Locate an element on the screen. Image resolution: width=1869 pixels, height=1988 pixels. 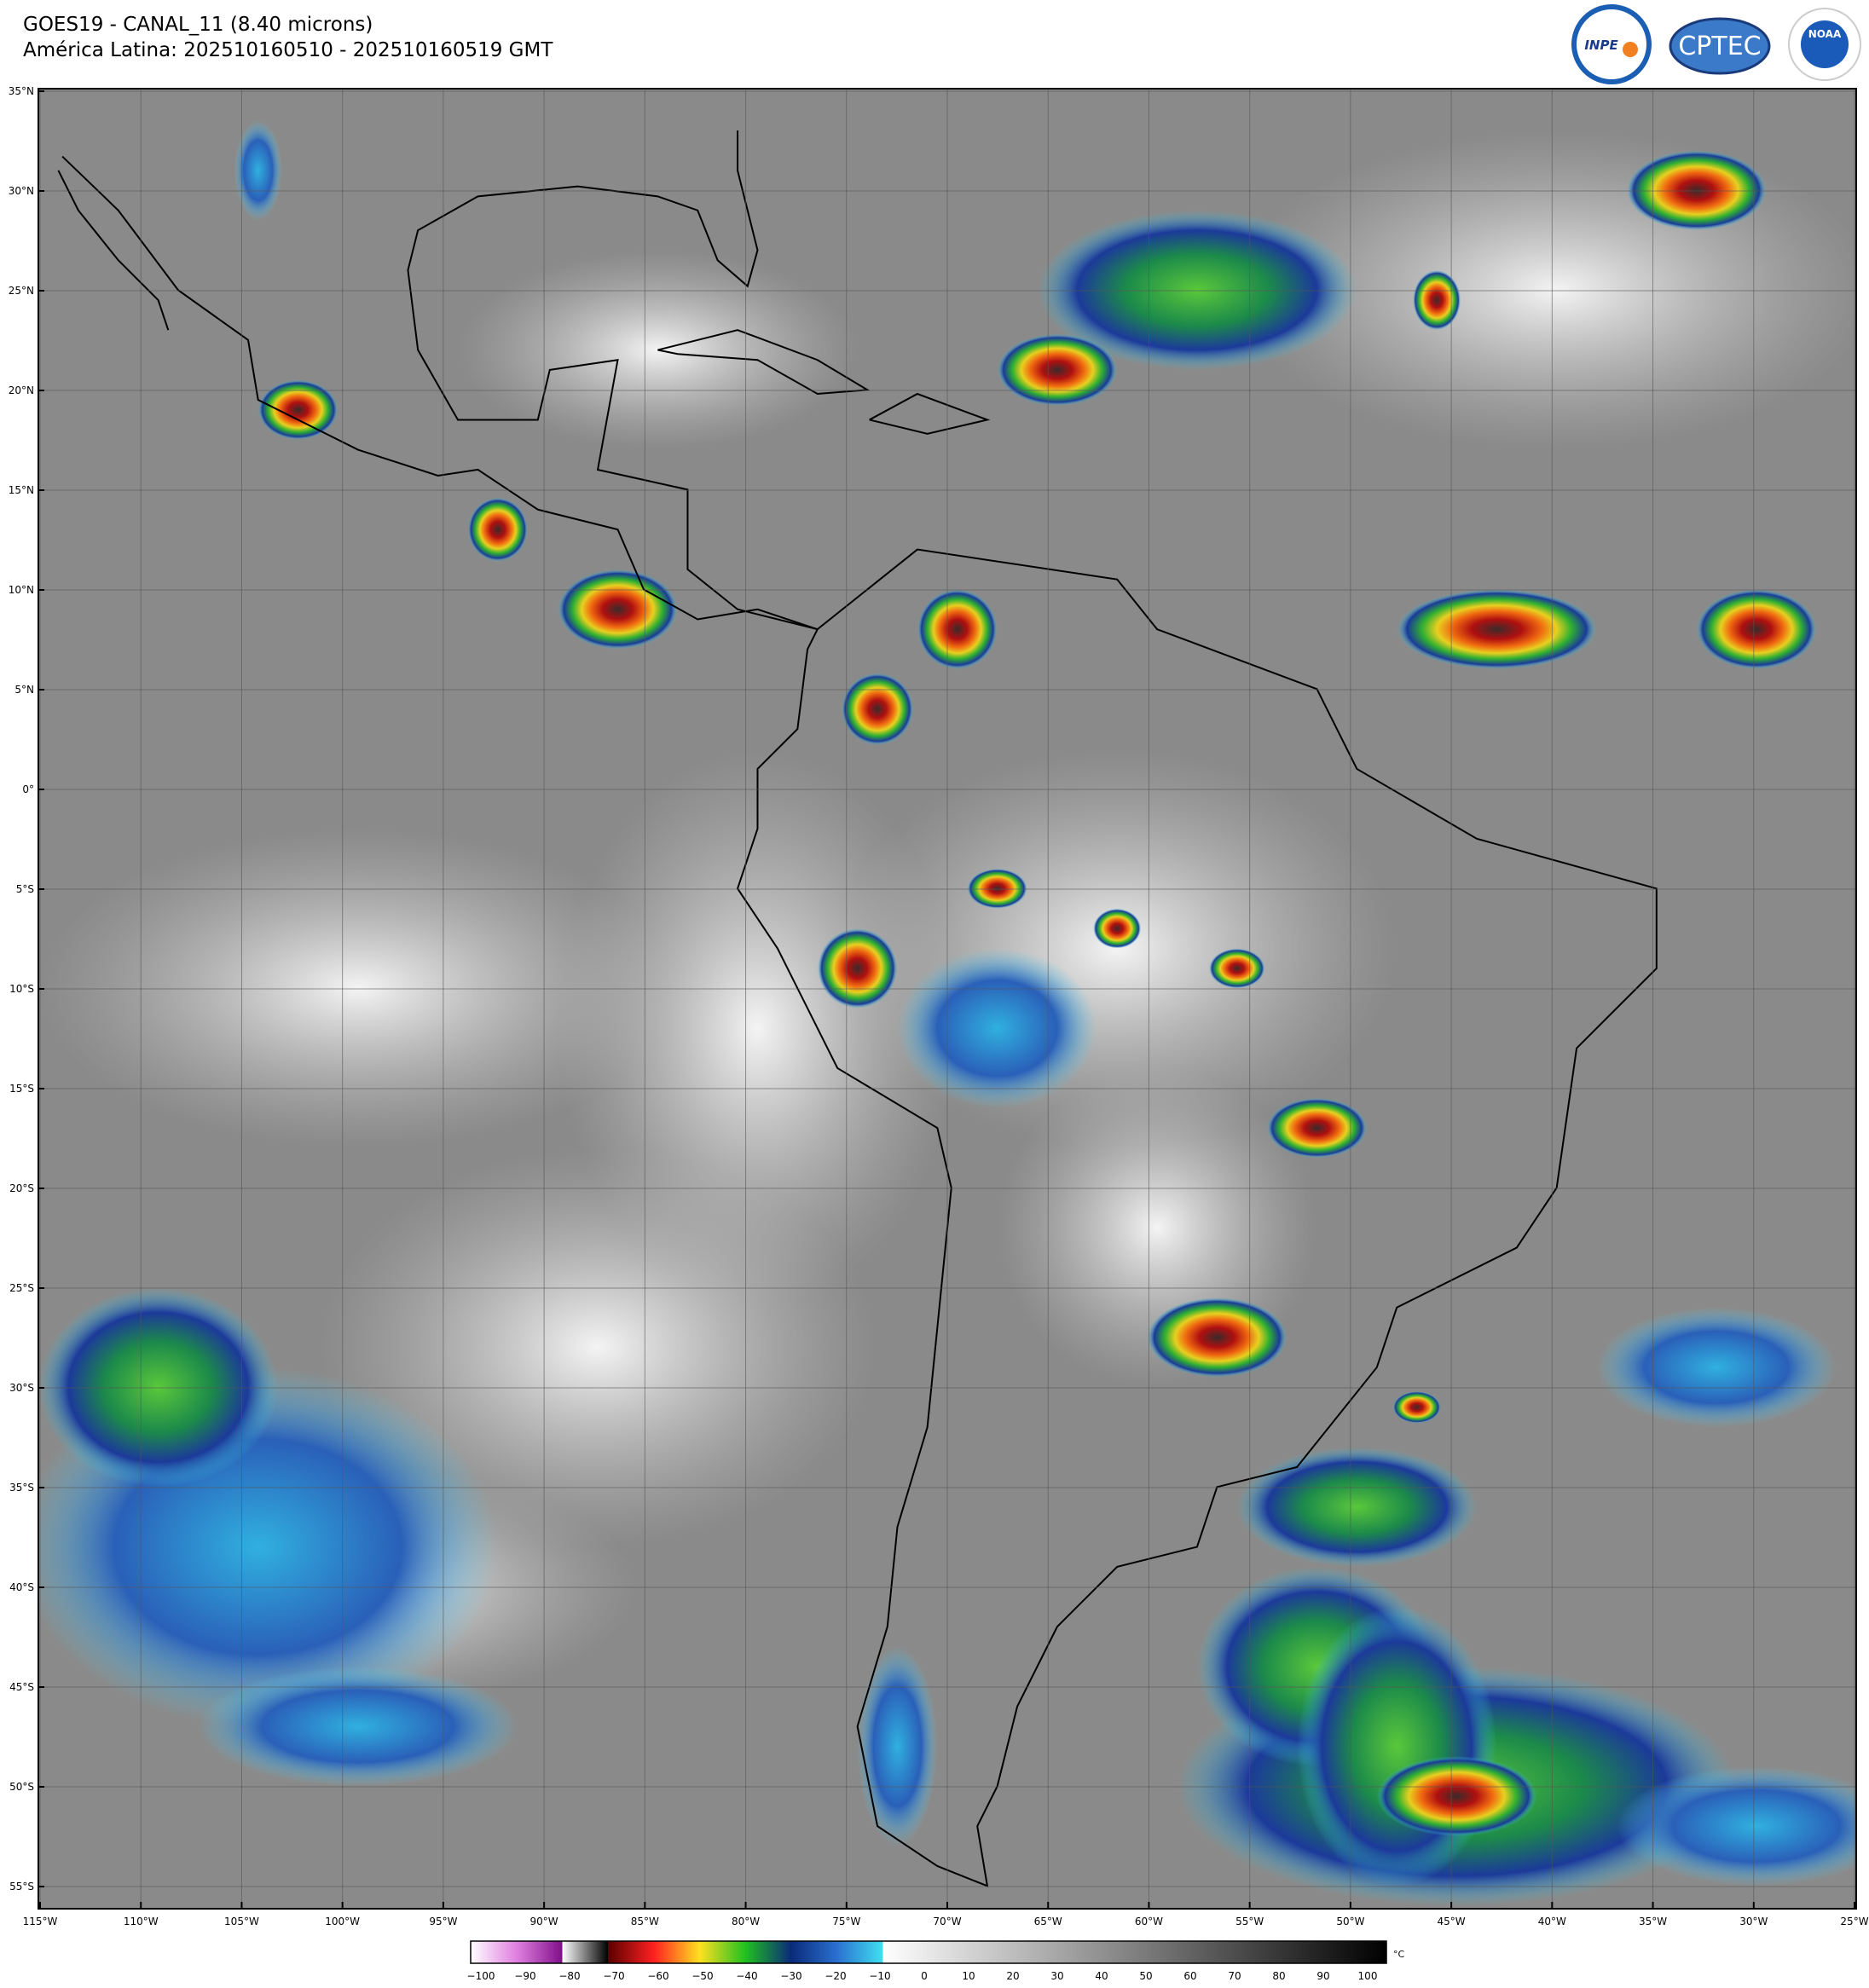
lon-label: 105°W is located at coordinates (241, 1922).